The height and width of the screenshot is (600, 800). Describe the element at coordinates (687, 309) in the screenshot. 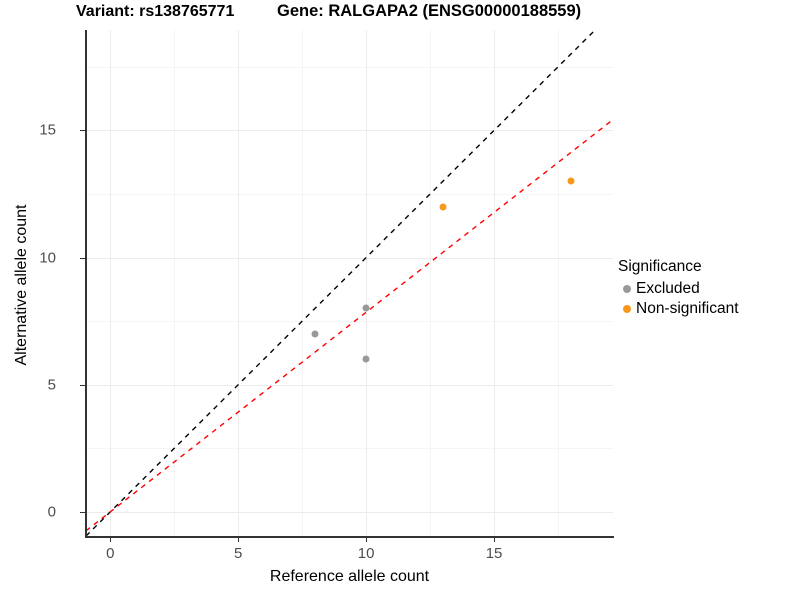

I see `legend-item-label: Non-significant` at that location.